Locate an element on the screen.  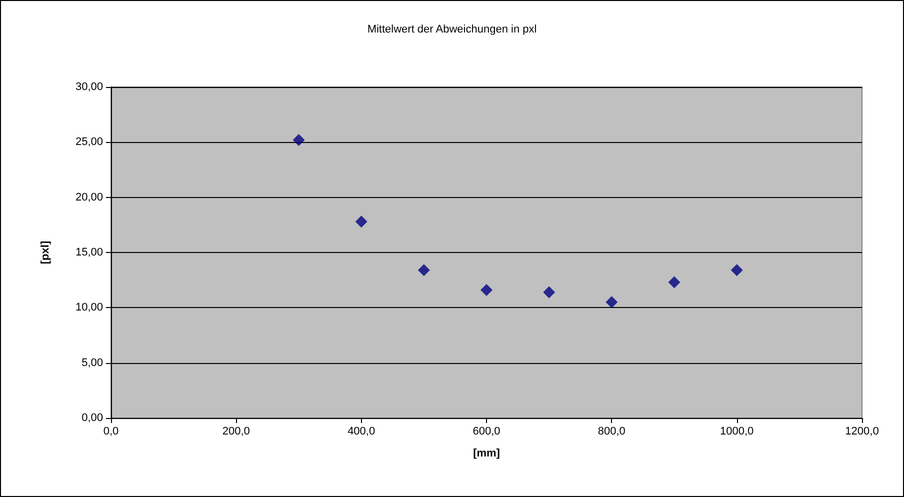
x-tick-label: 1000,0 is located at coordinates (737, 432).